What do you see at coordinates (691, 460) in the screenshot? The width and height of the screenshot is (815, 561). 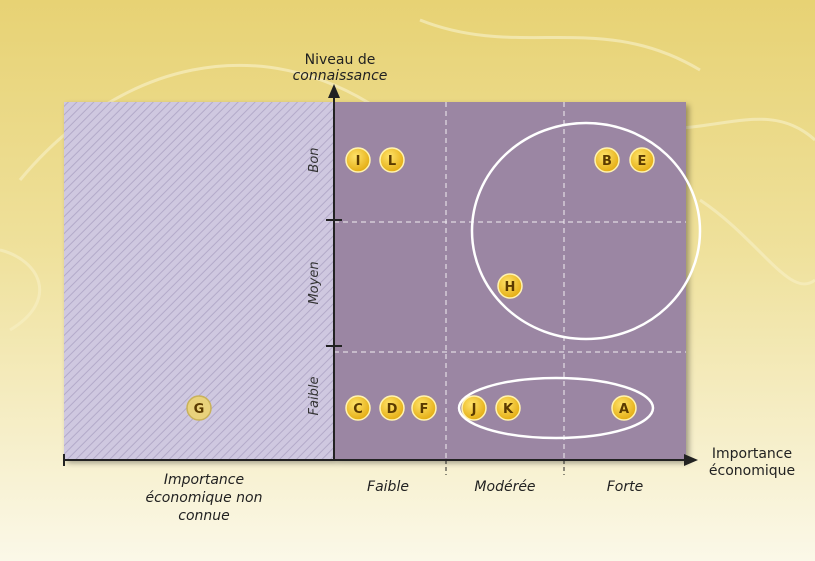 I see `x-axis-arrow-icon` at bounding box center [691, 460].